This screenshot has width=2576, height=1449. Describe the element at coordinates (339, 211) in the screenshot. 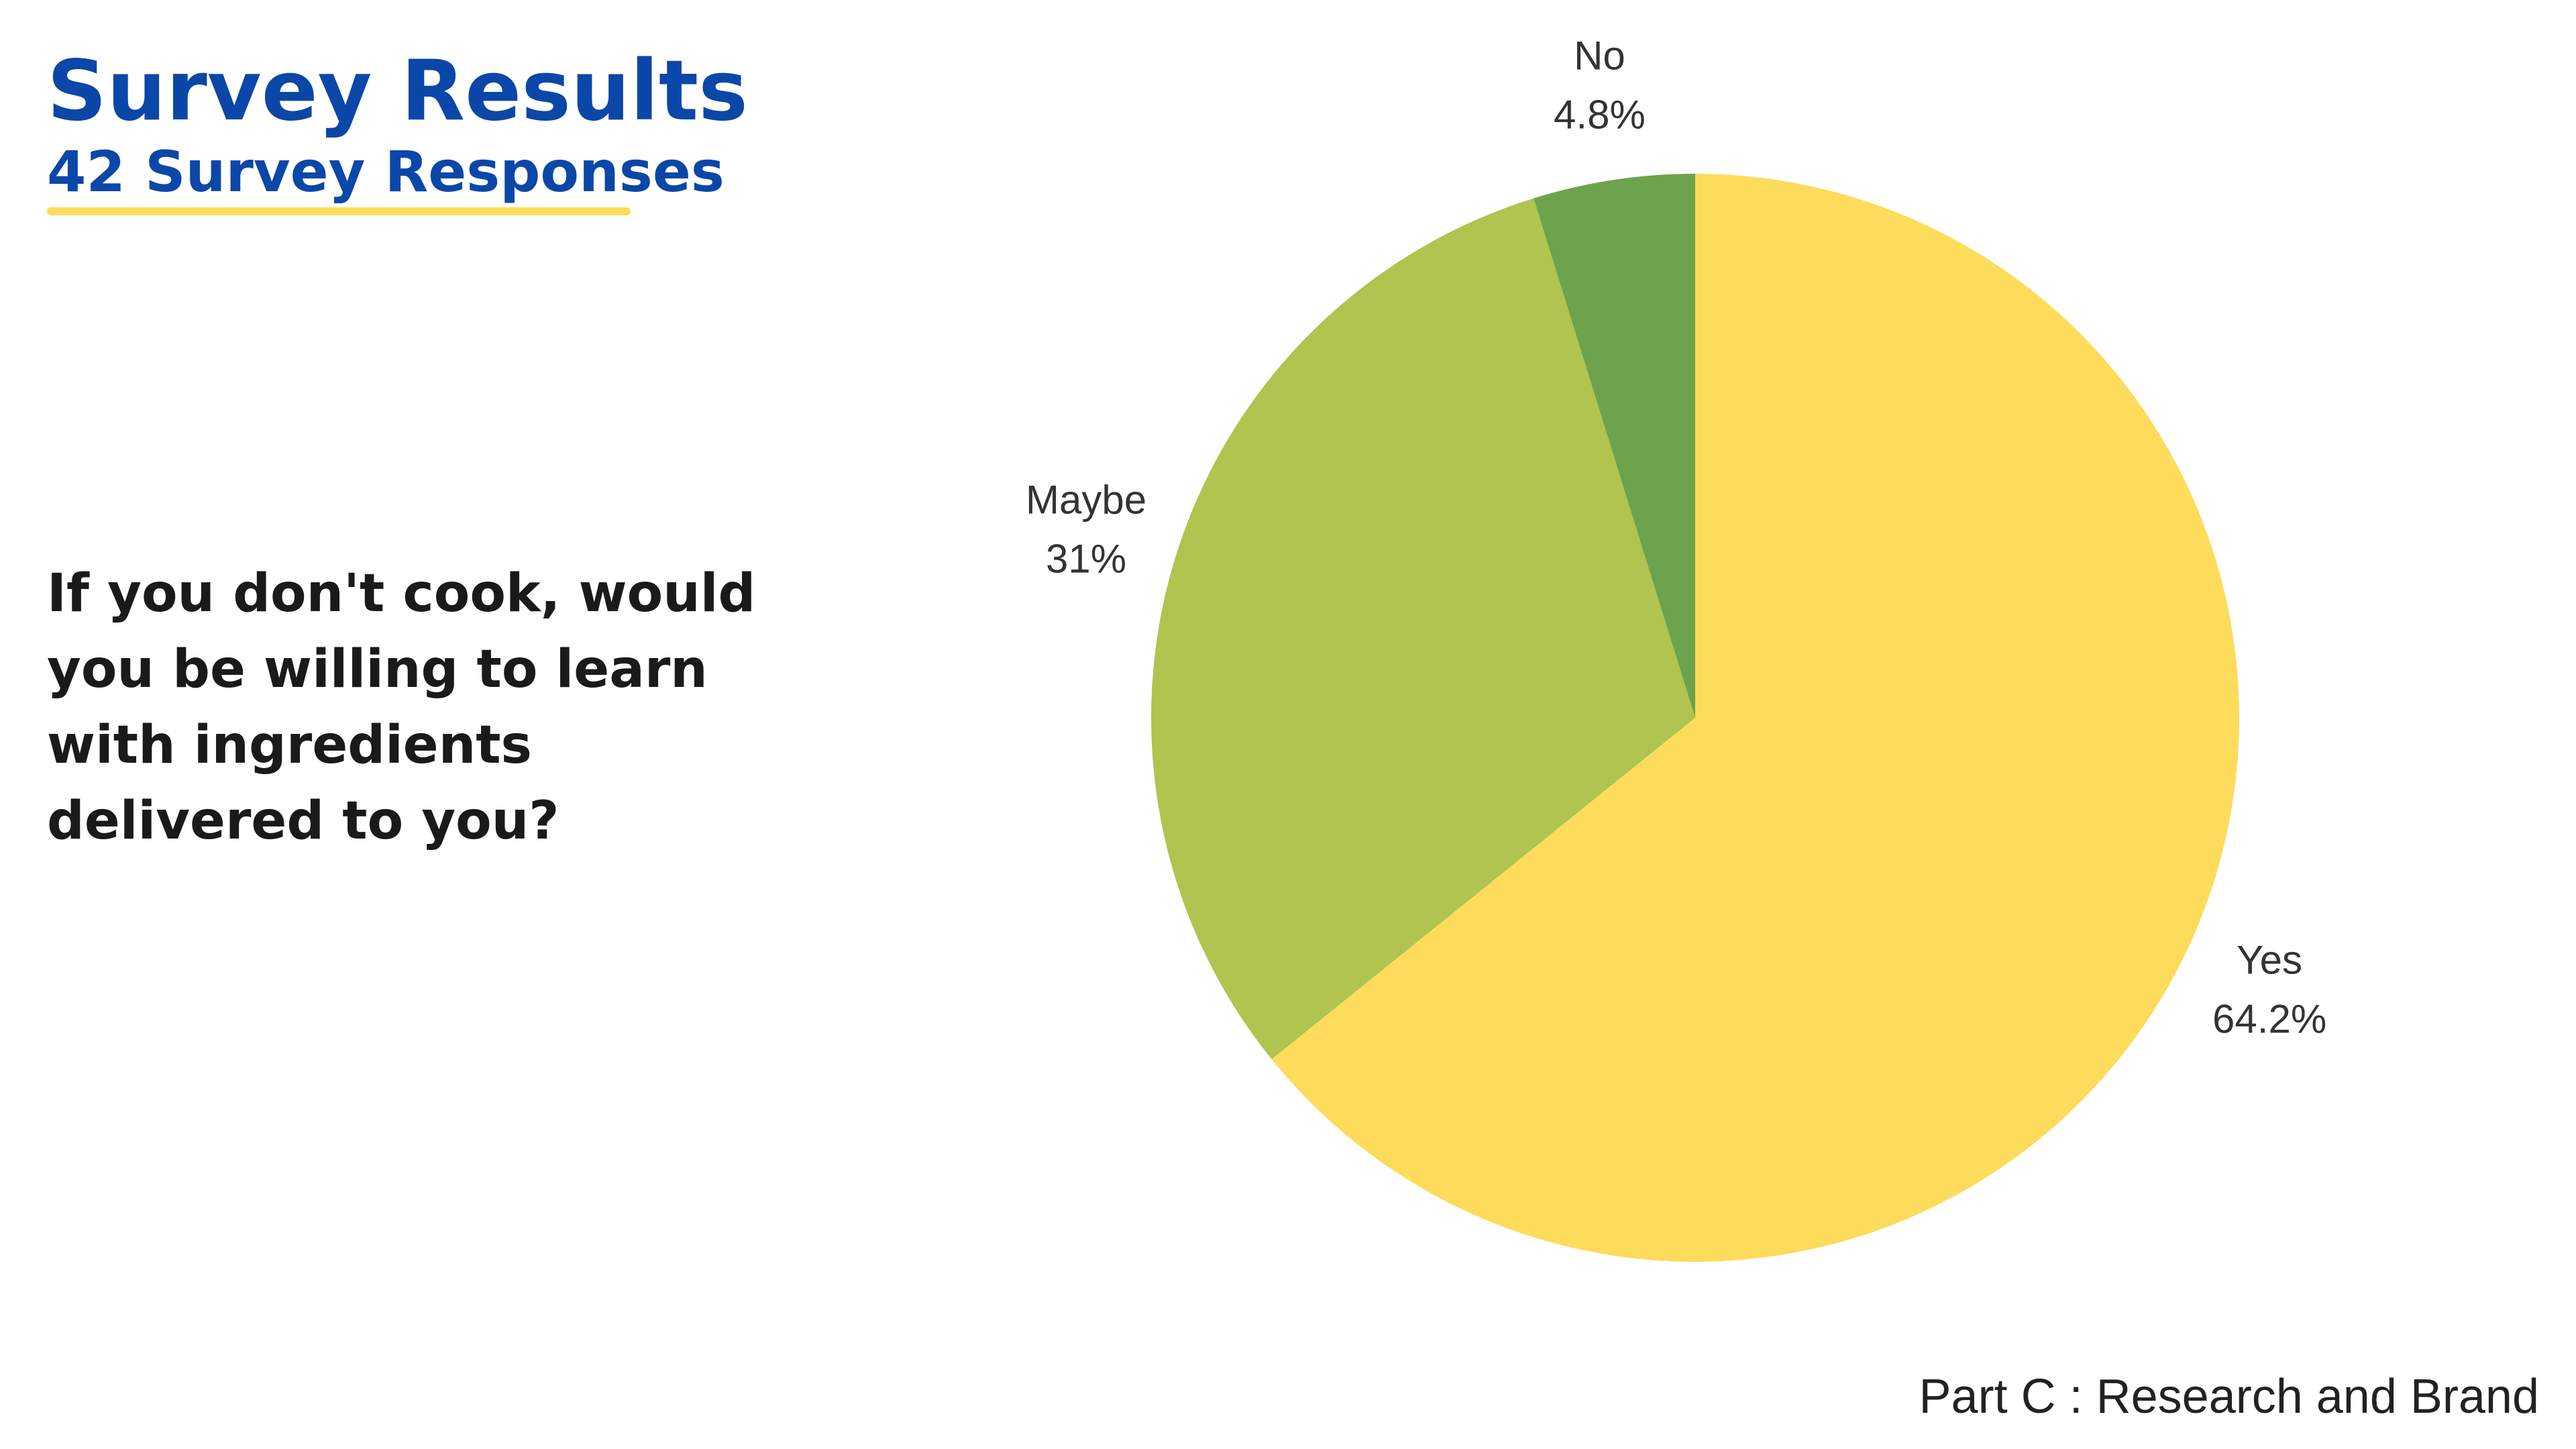

I see `title-underline` at that location.